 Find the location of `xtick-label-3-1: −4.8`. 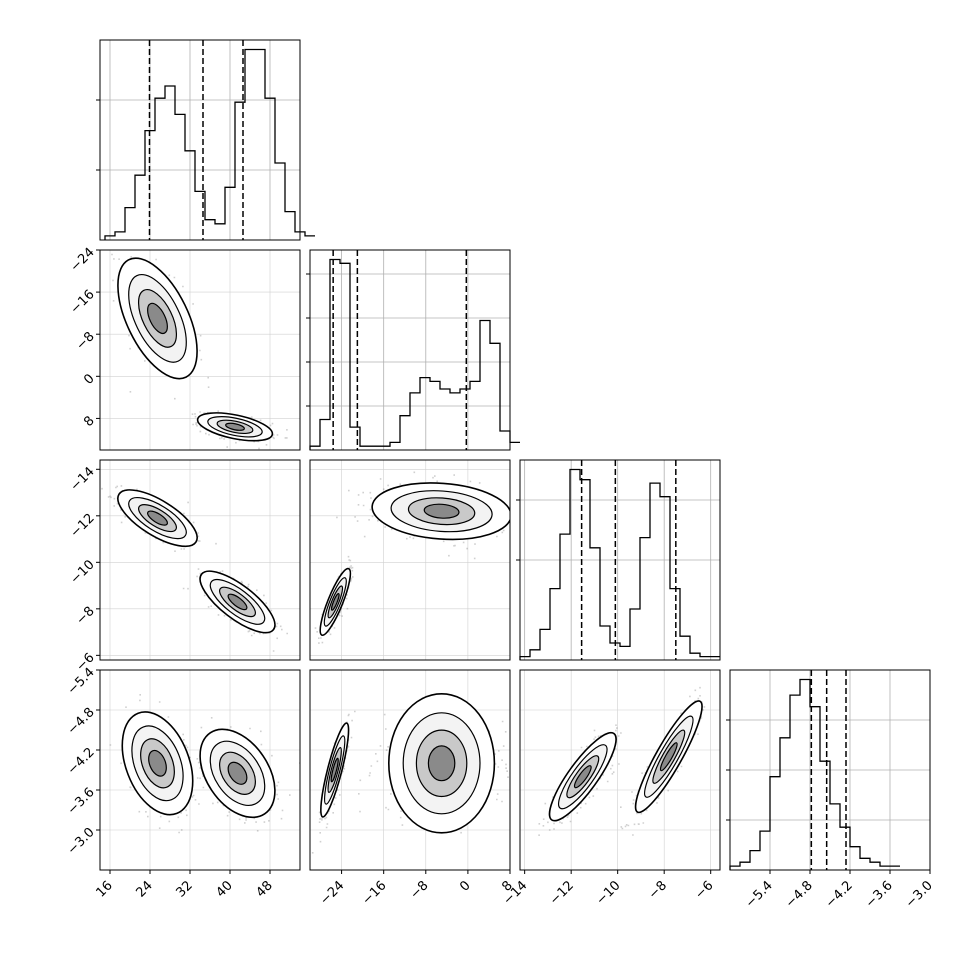

xtick-label-3-1: −4.8 is located at coordinates (799, 894).